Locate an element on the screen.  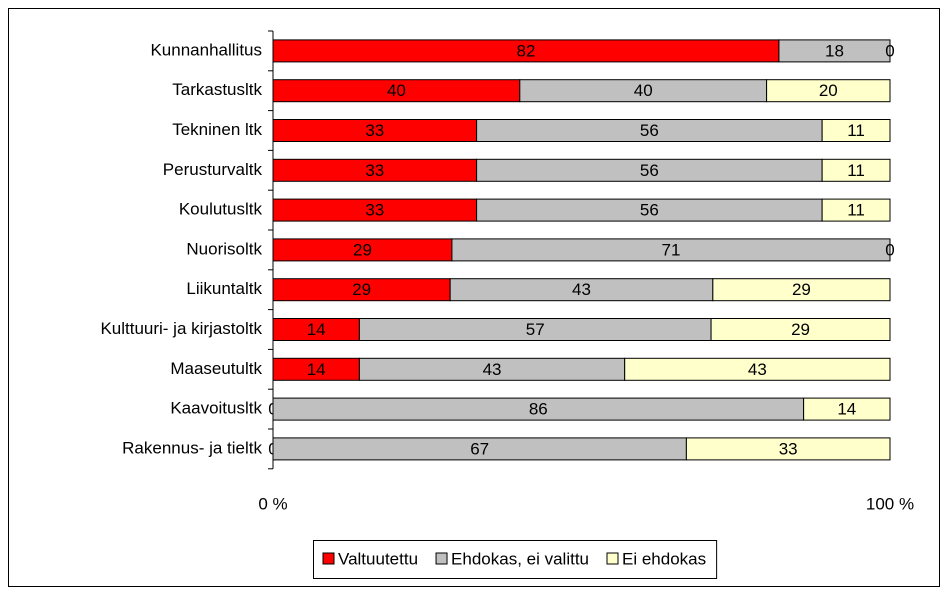
x-tick-label: 100 % is located at coordinates (890, 503).